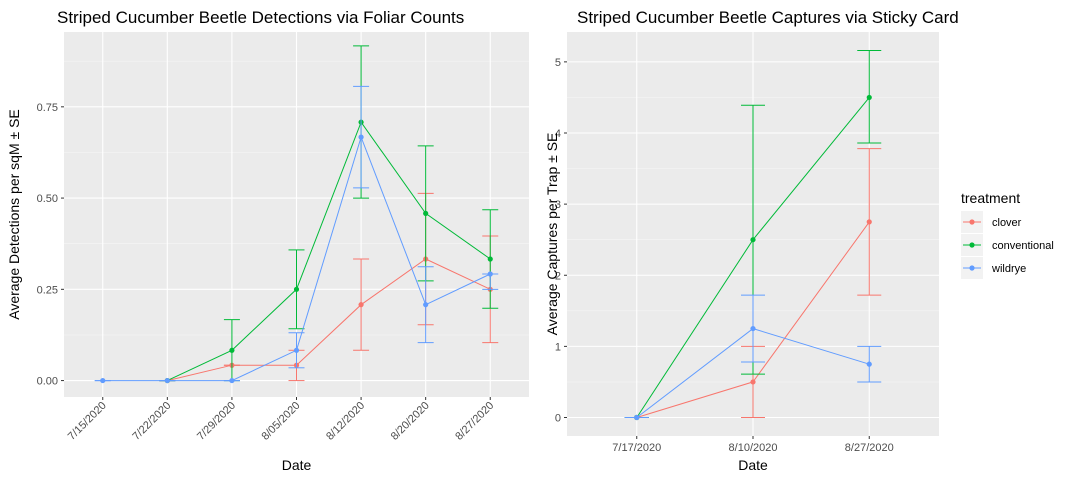 Image resolution: width=1075 pixels, height=481 pixels. Describe the element at coordinates (47, 108) in the screenshot. I see `y-tick-label: 0.75` at that location.